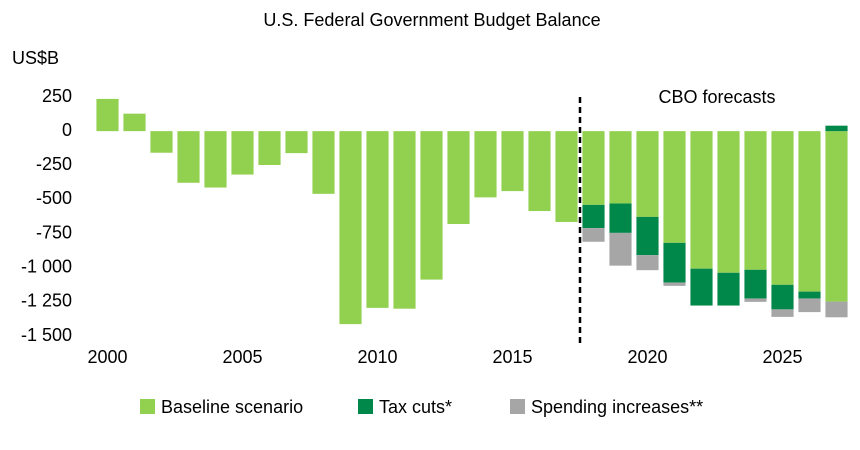  What do you see at coordinates (46, 301) in the screenshot?
I see `y-tick-label: -1 250` at bounding box center [46, 301].